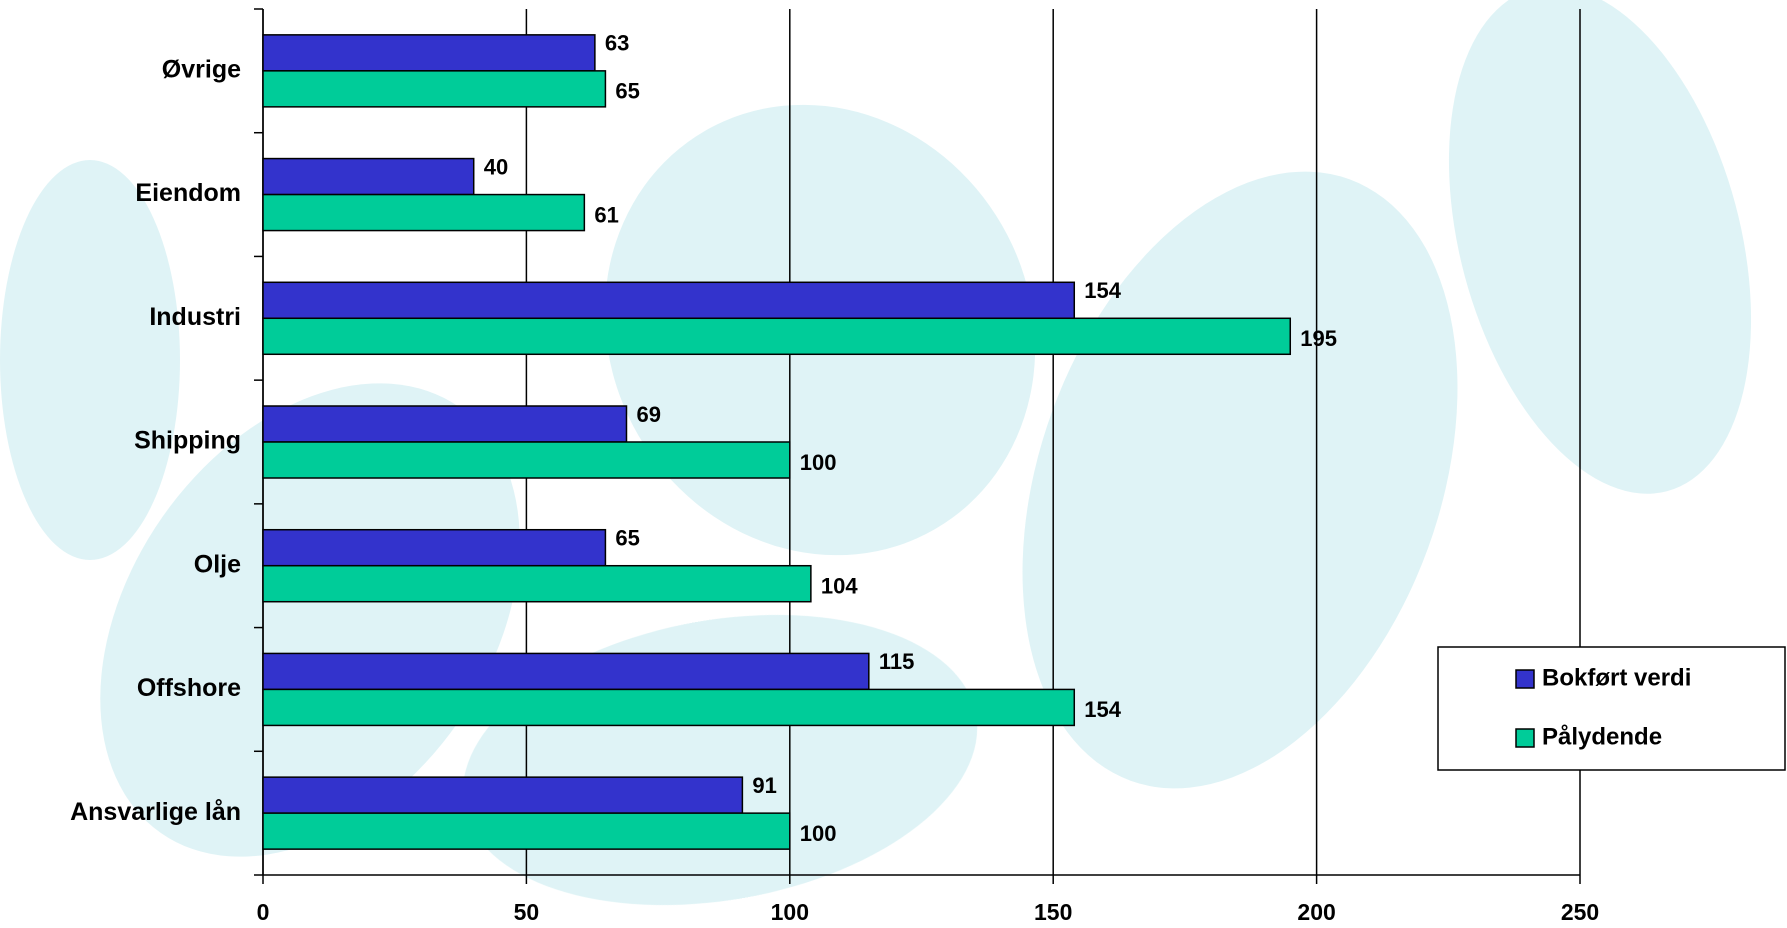 This screenshot has width=1787, height=928. What do you see at coordinates (1611, 708) in the screenshot?
I see `legend-box` at bounding box center [1611, 708].